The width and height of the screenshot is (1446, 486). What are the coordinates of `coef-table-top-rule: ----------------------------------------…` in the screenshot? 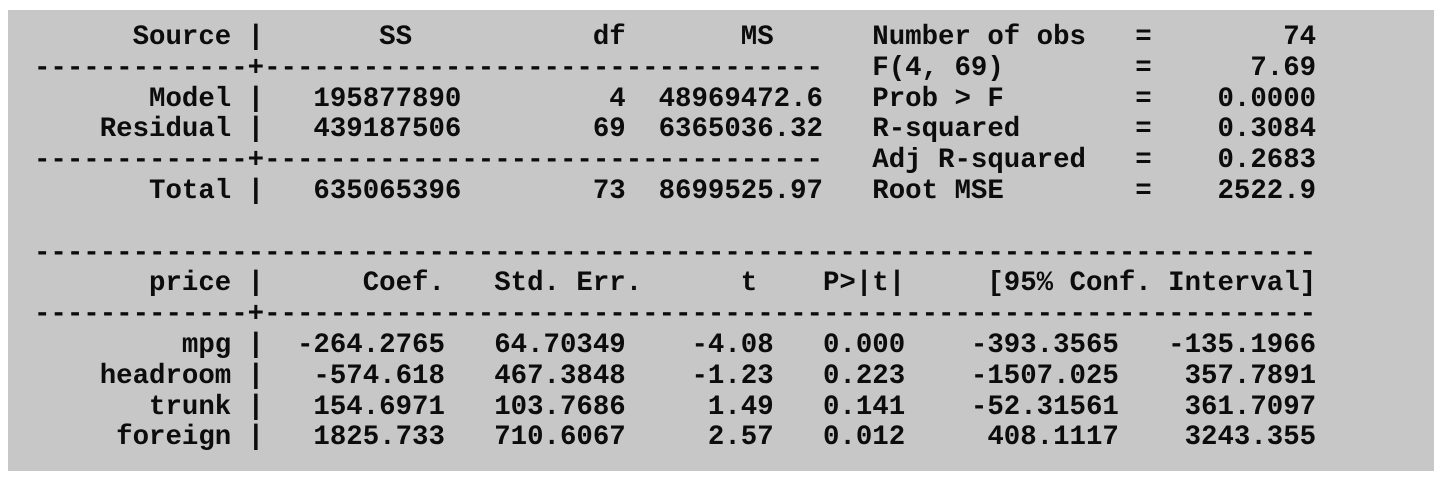 It's located at (675, 253).